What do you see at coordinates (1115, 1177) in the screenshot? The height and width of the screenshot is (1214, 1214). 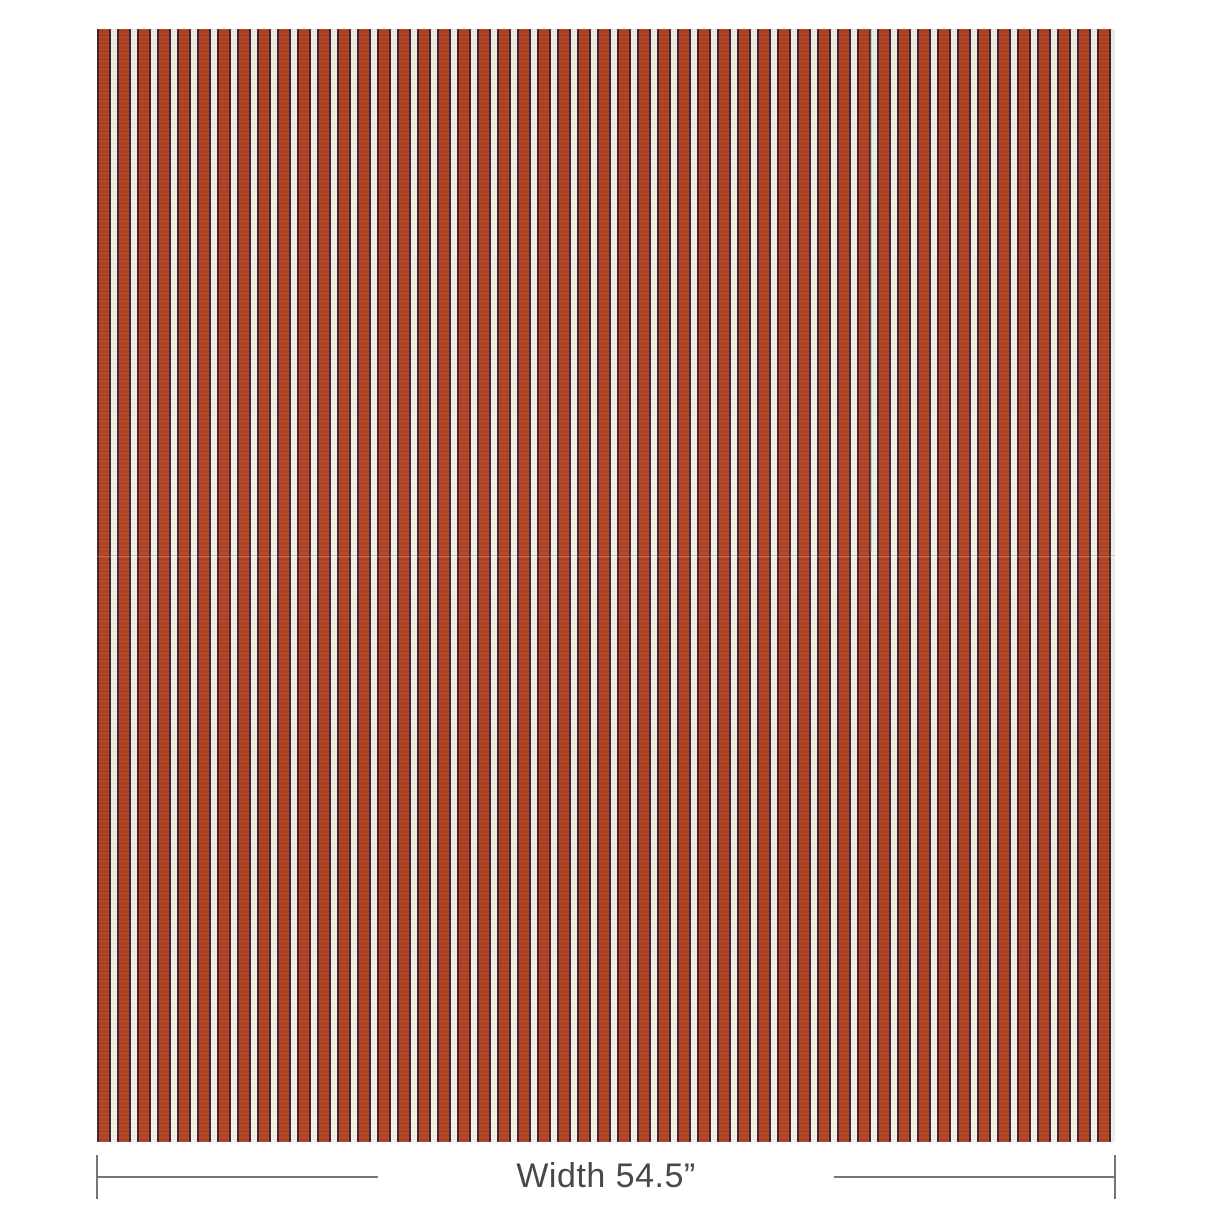 I see `dimension-right-tick` at bounding box center [1115, 1177].